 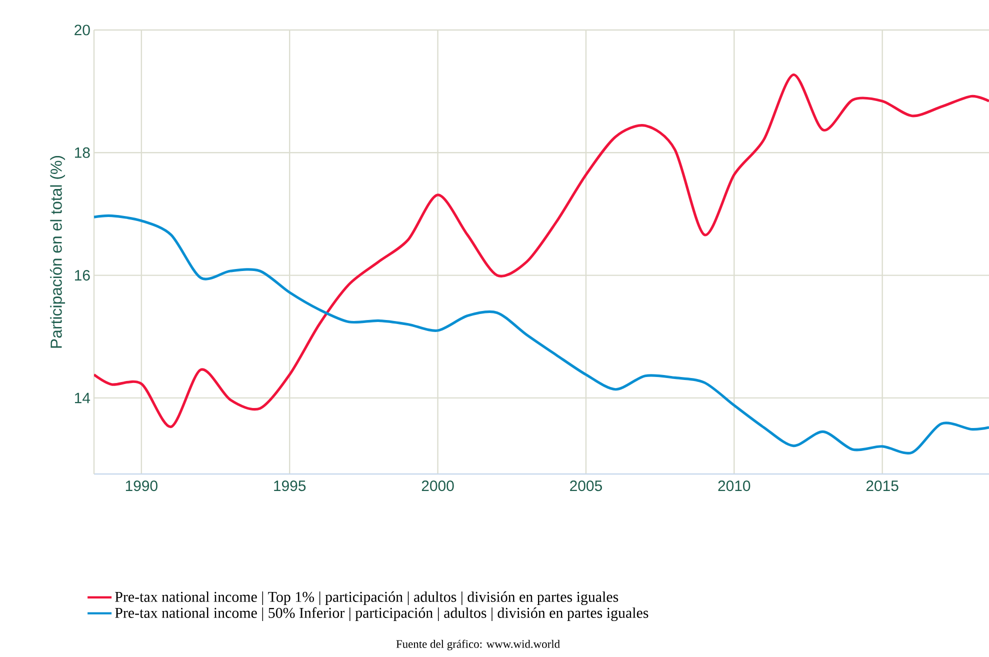 What do you see at coordinates (290, 486) in the screenshot?
I see `x-tick-label: 1995` at bounding box center [290, 486].